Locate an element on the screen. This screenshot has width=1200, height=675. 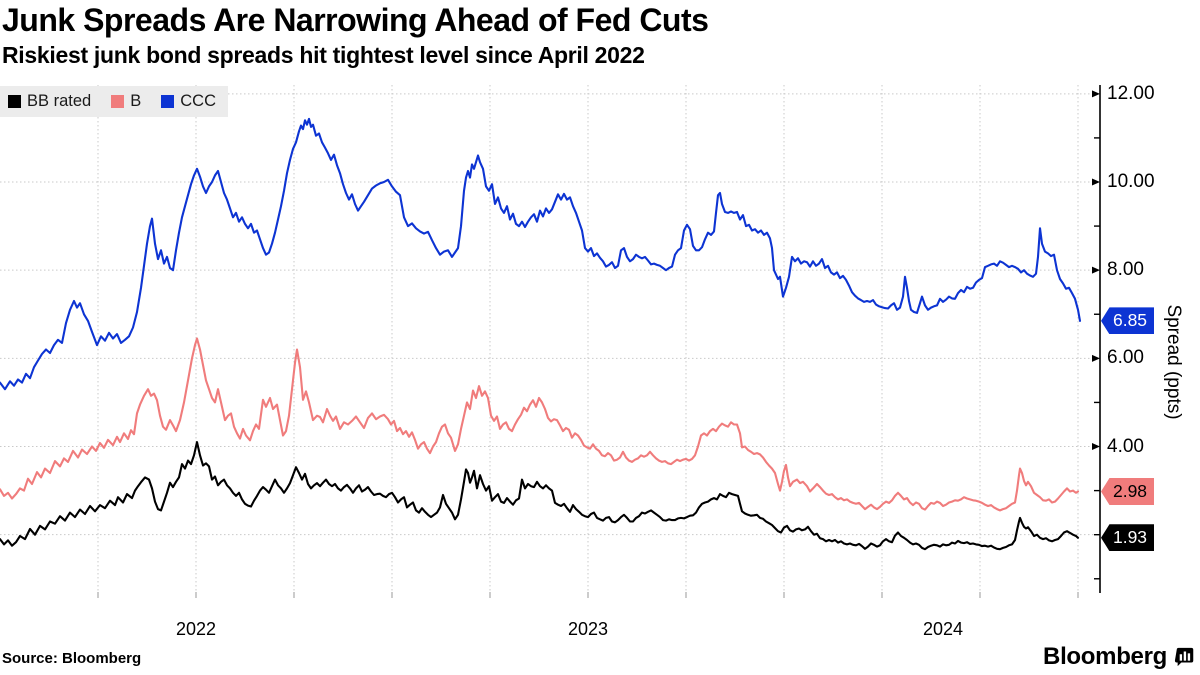
y-tick-label-6: 6.00 is located at coordinates (1125, 358).